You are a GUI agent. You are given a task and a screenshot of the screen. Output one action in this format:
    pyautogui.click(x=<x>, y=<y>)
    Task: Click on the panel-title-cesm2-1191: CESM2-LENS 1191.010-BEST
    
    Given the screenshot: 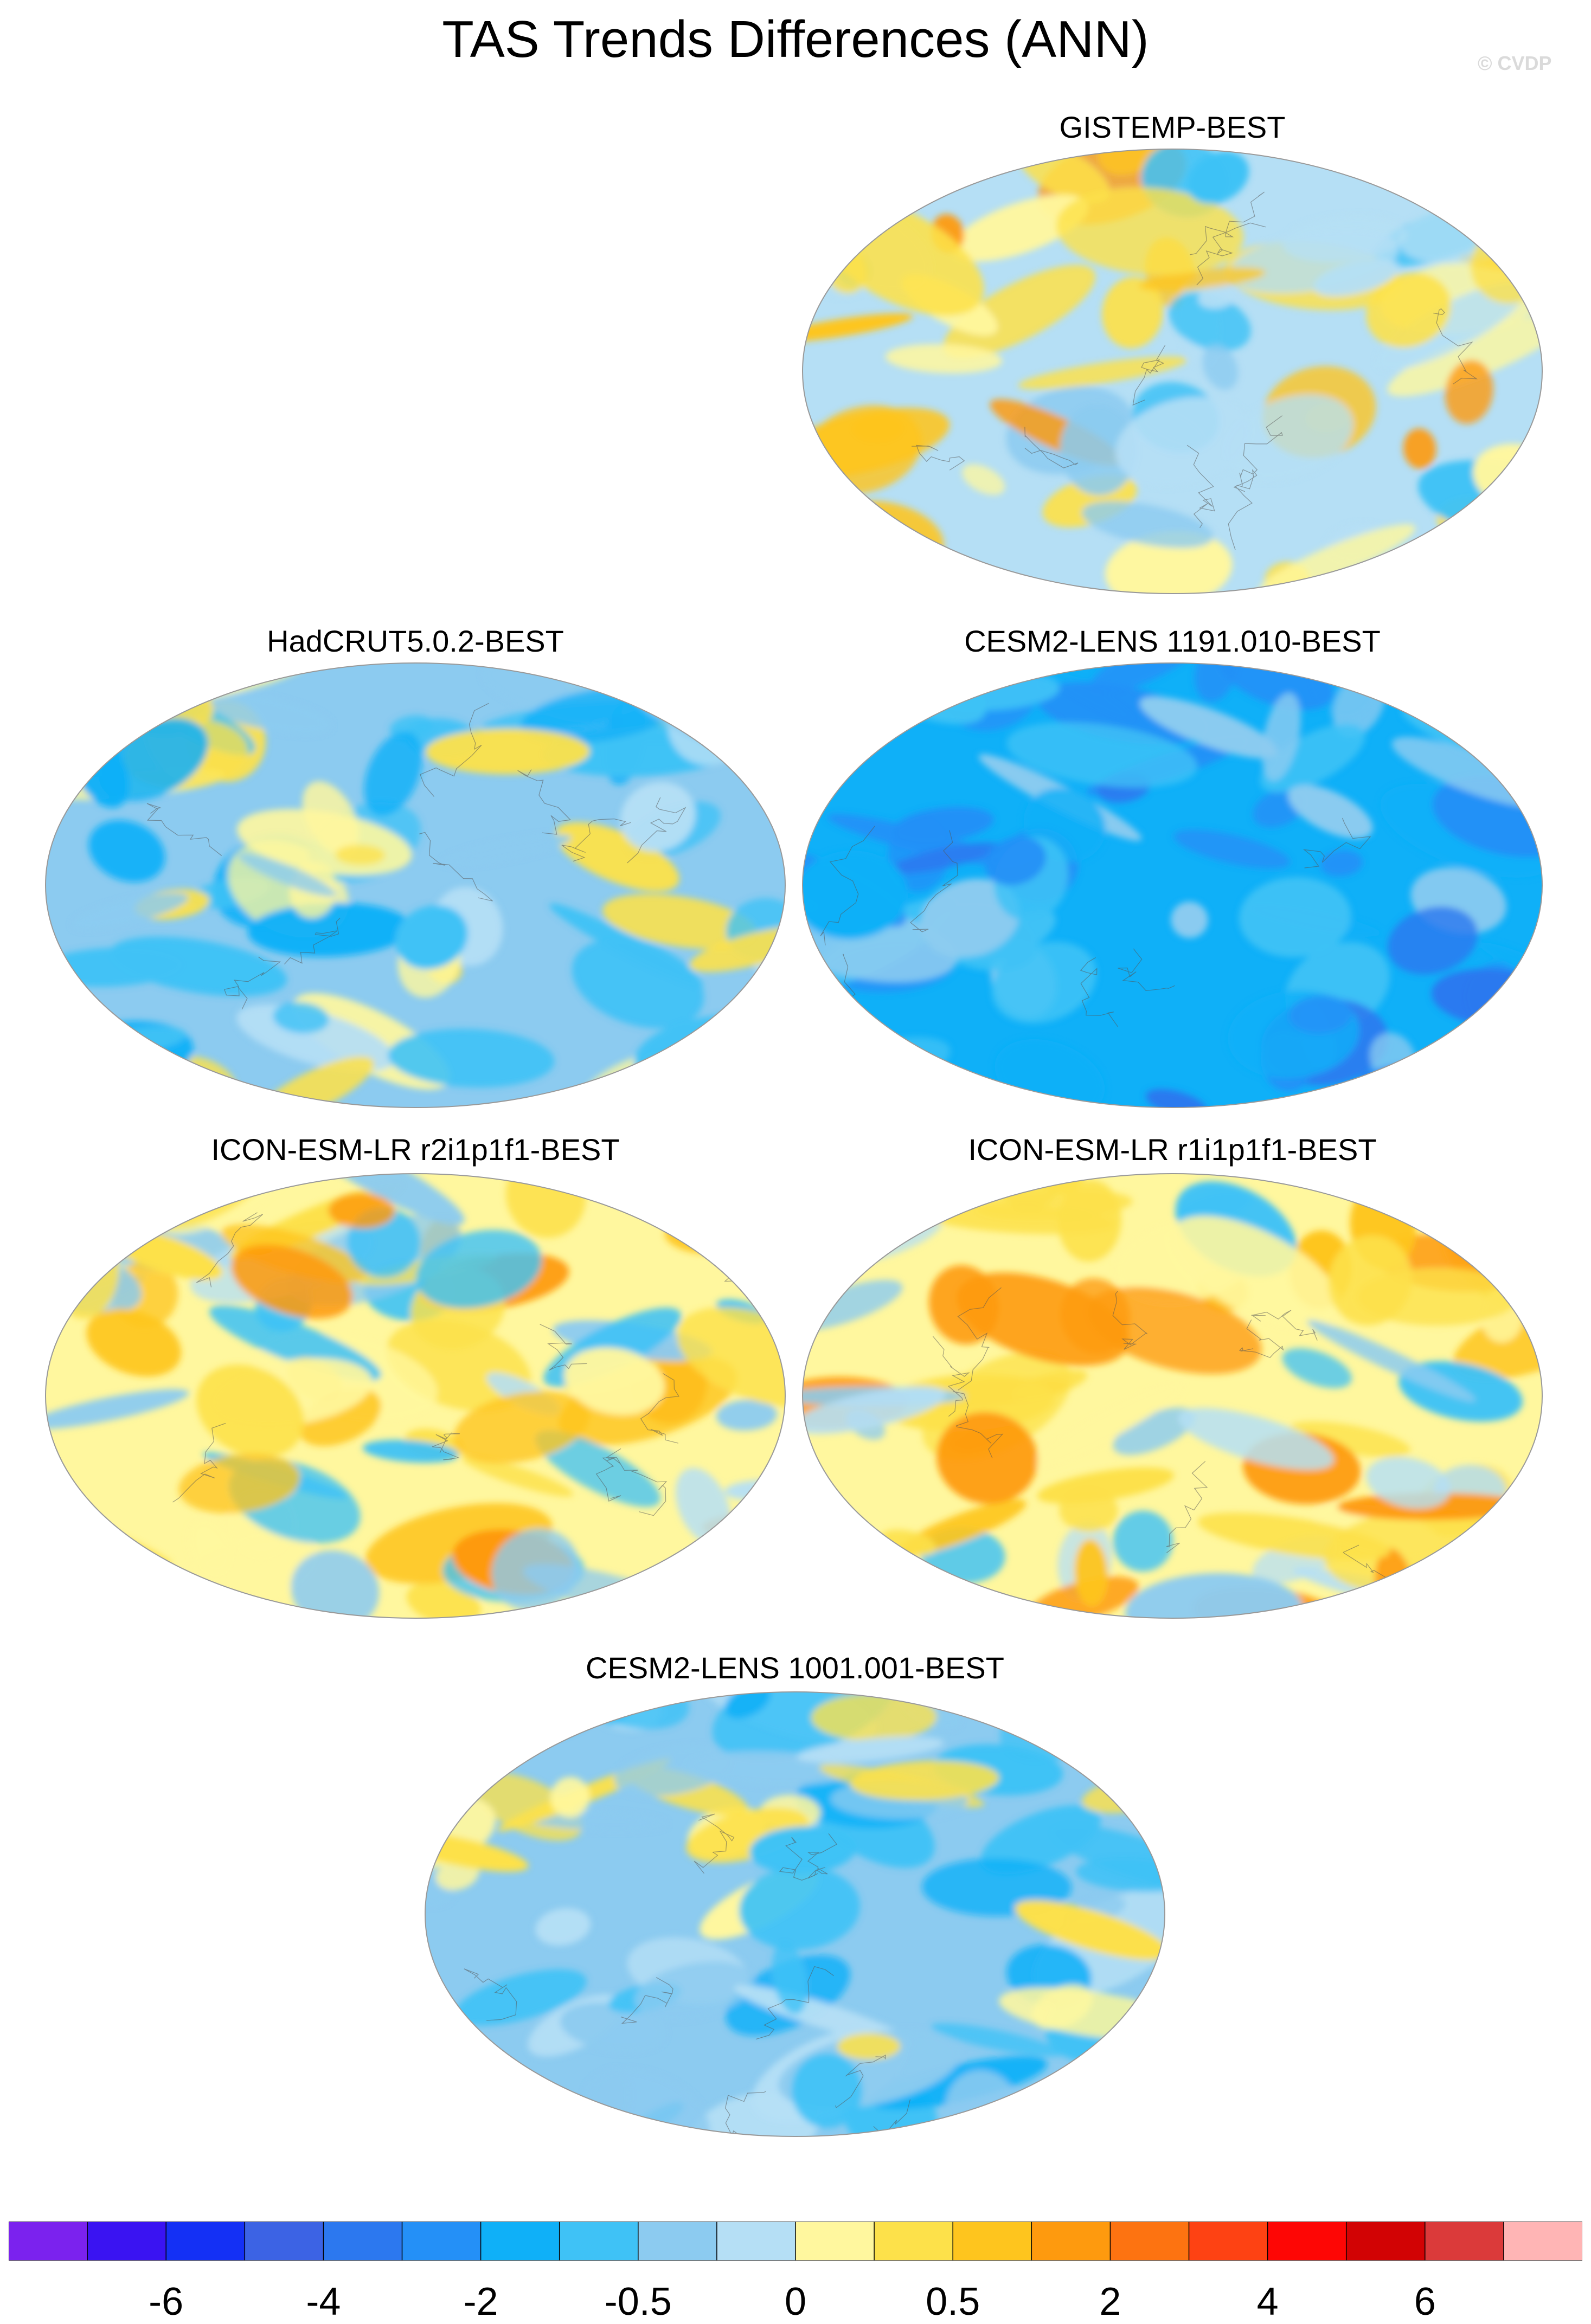 What is the action you would take?
    pyautogui.click(x=1172, y=641)
    